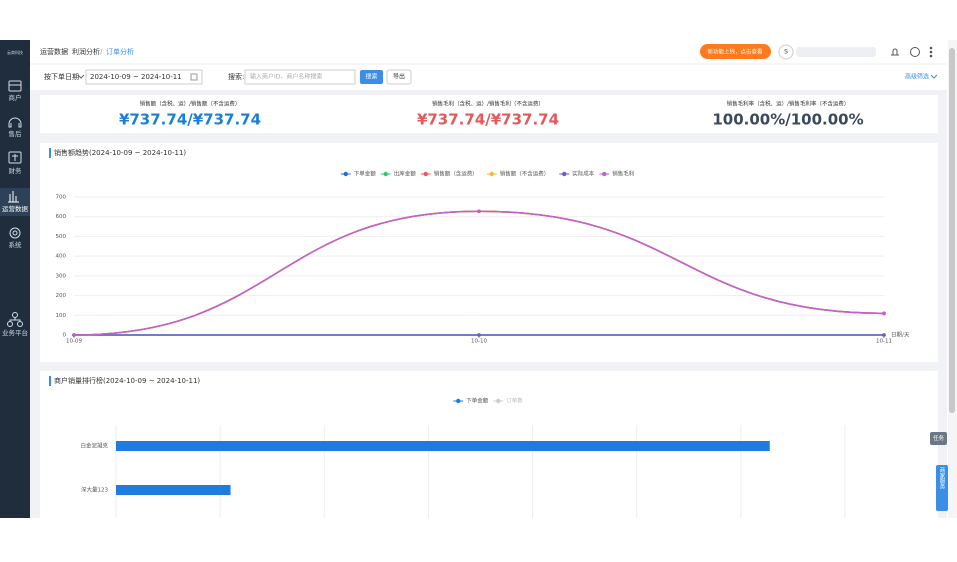 This screenshot has width=957, height=562. Describe the element at coordinates (884, 342) in the screenshot. I see `x-tick-label: 10-11` at that location.